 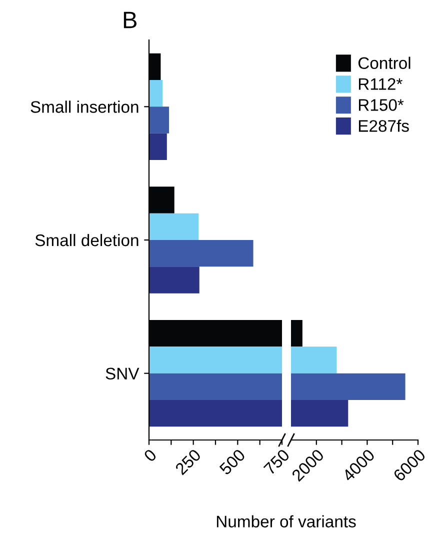 I want to click on y-tick-label: Small insertion, so click(x=84, y=106).